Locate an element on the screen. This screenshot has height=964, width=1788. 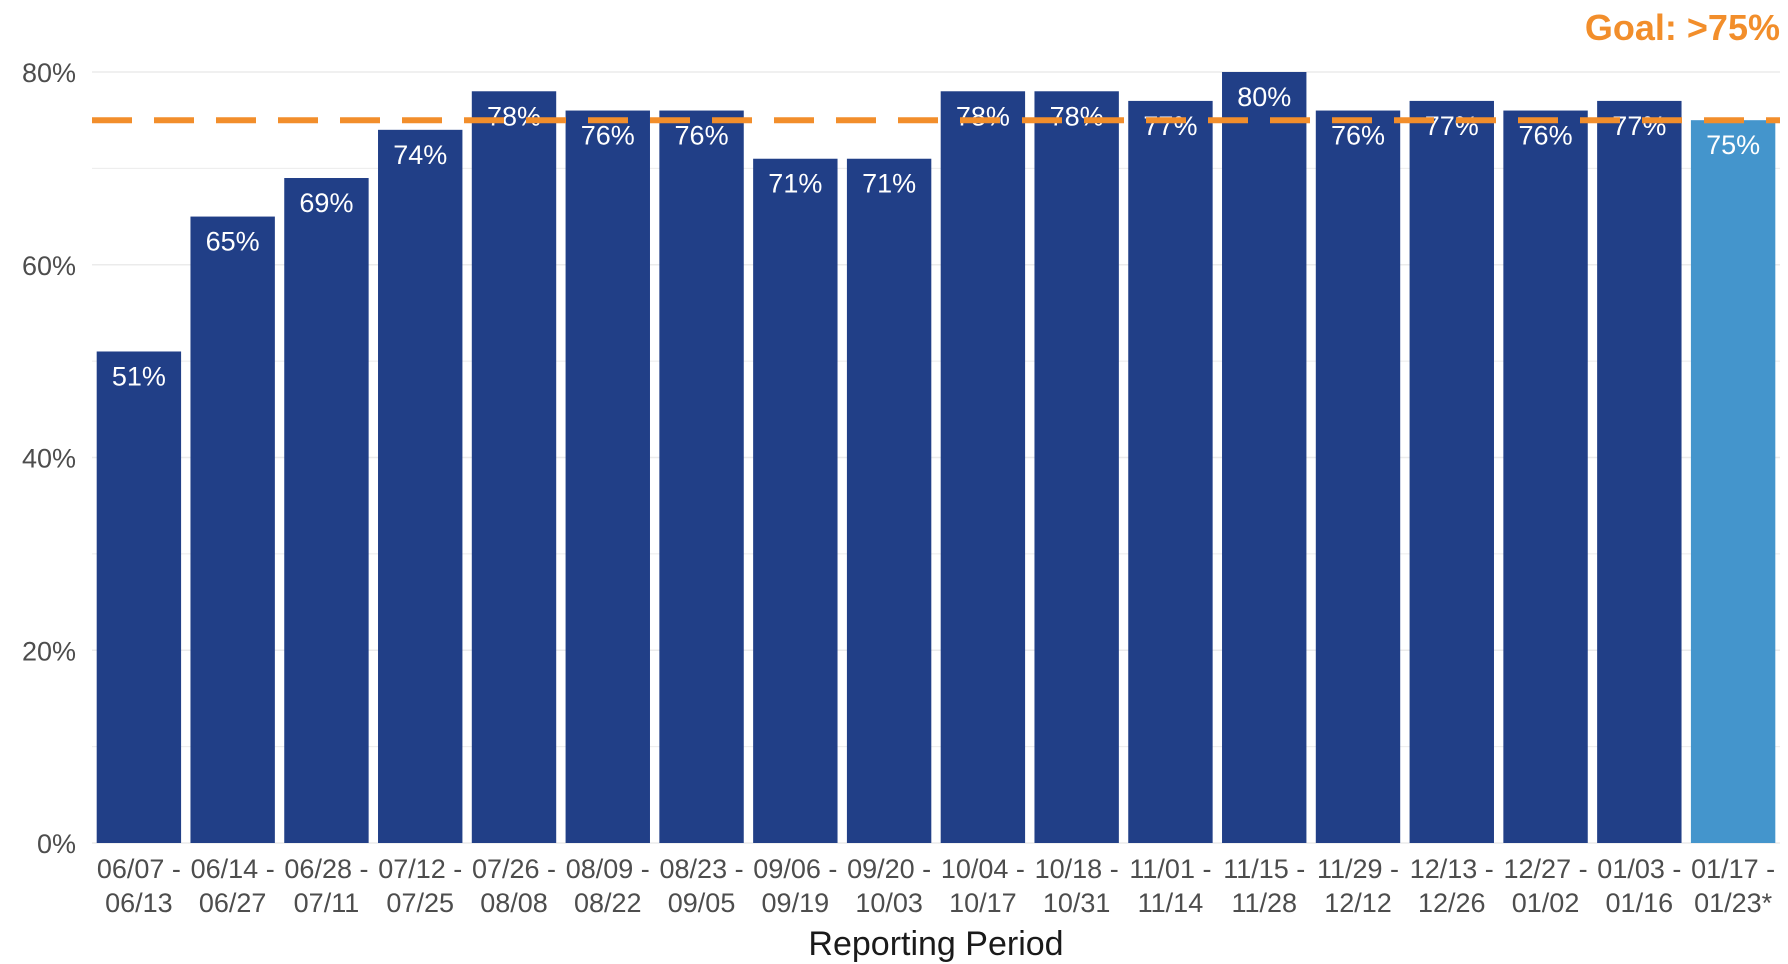
y-tick-label: 60% is located at coordinates (49, 266).